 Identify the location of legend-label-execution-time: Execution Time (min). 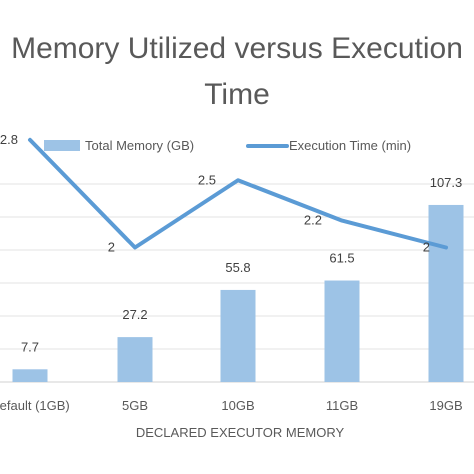
(350, 145).